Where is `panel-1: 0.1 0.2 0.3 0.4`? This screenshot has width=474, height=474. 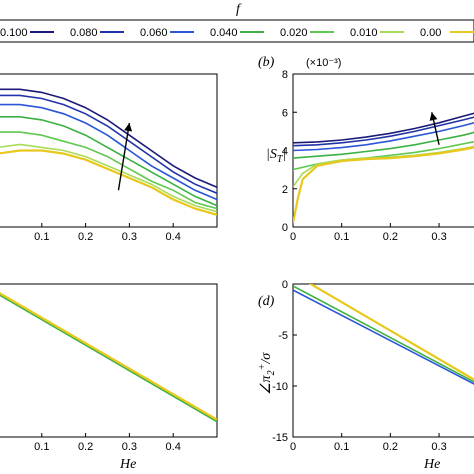 panel-1: 0.1 0.2 0.3 0.4 is located at coordinates (108, 165).